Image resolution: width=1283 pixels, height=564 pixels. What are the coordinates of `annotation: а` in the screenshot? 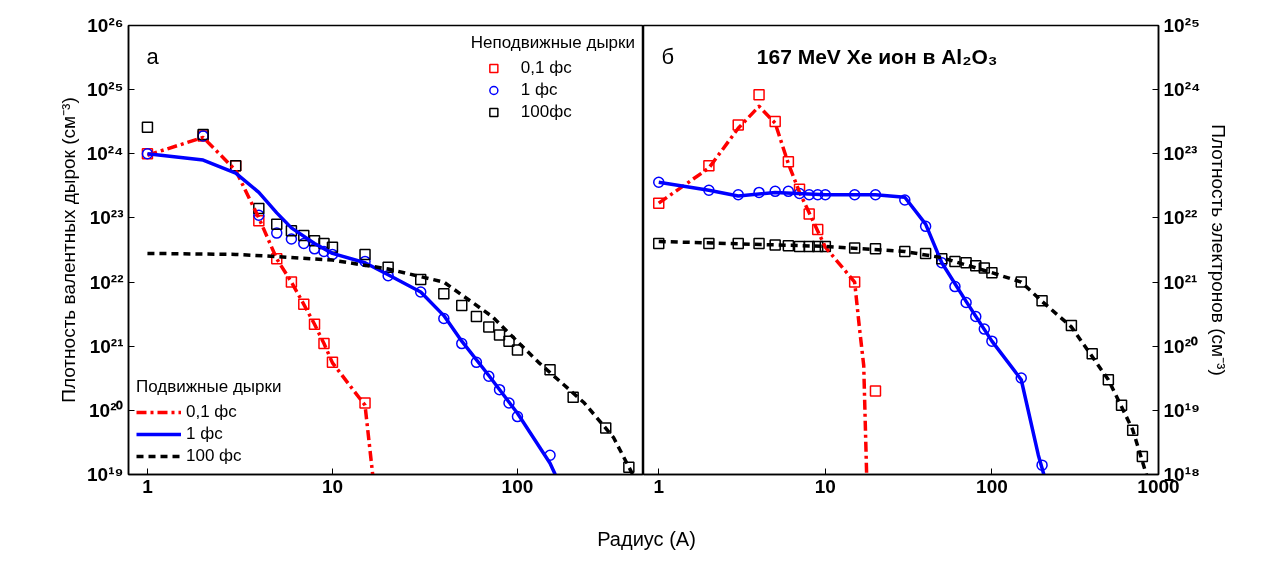 It's located at (153, 57).